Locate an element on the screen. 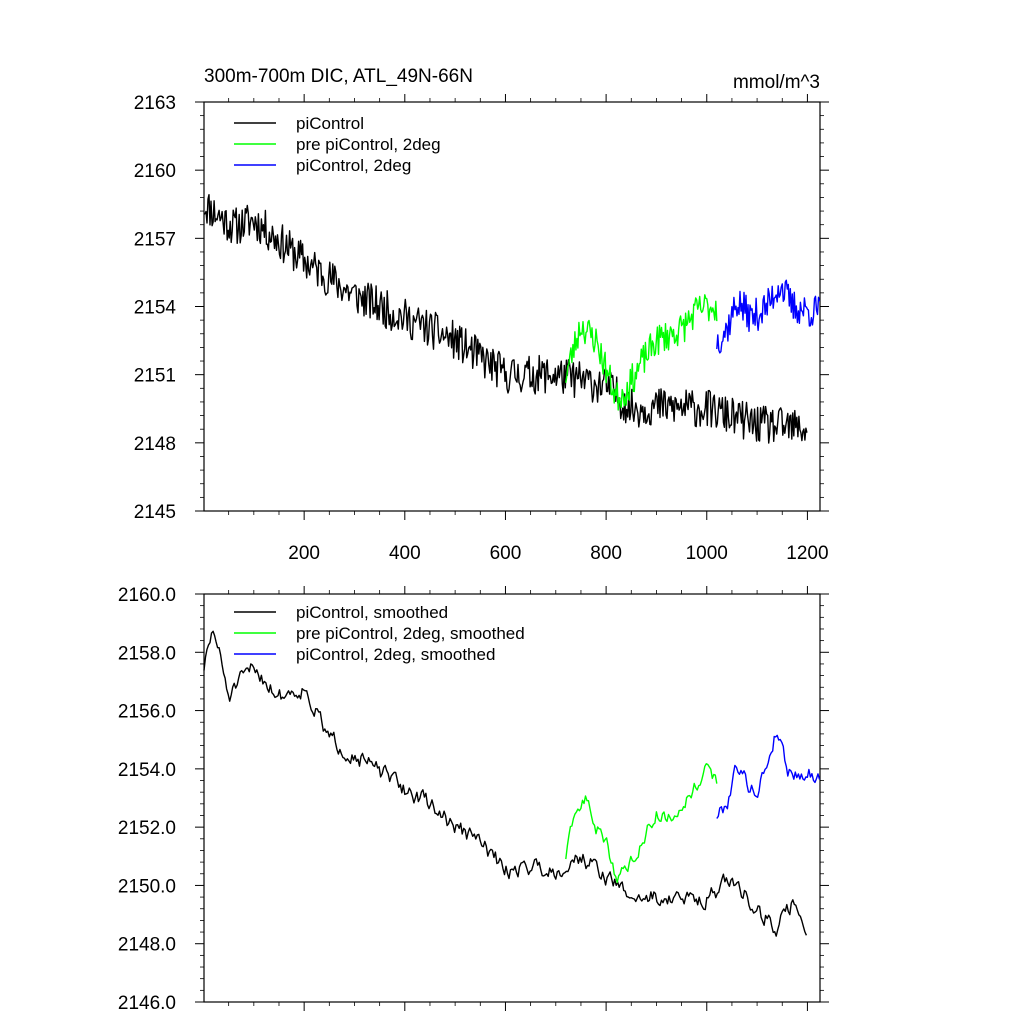 The width and height of the screenshot is (1024, 1024). x-tick-label: 600 is located at coordinates (506, 553).